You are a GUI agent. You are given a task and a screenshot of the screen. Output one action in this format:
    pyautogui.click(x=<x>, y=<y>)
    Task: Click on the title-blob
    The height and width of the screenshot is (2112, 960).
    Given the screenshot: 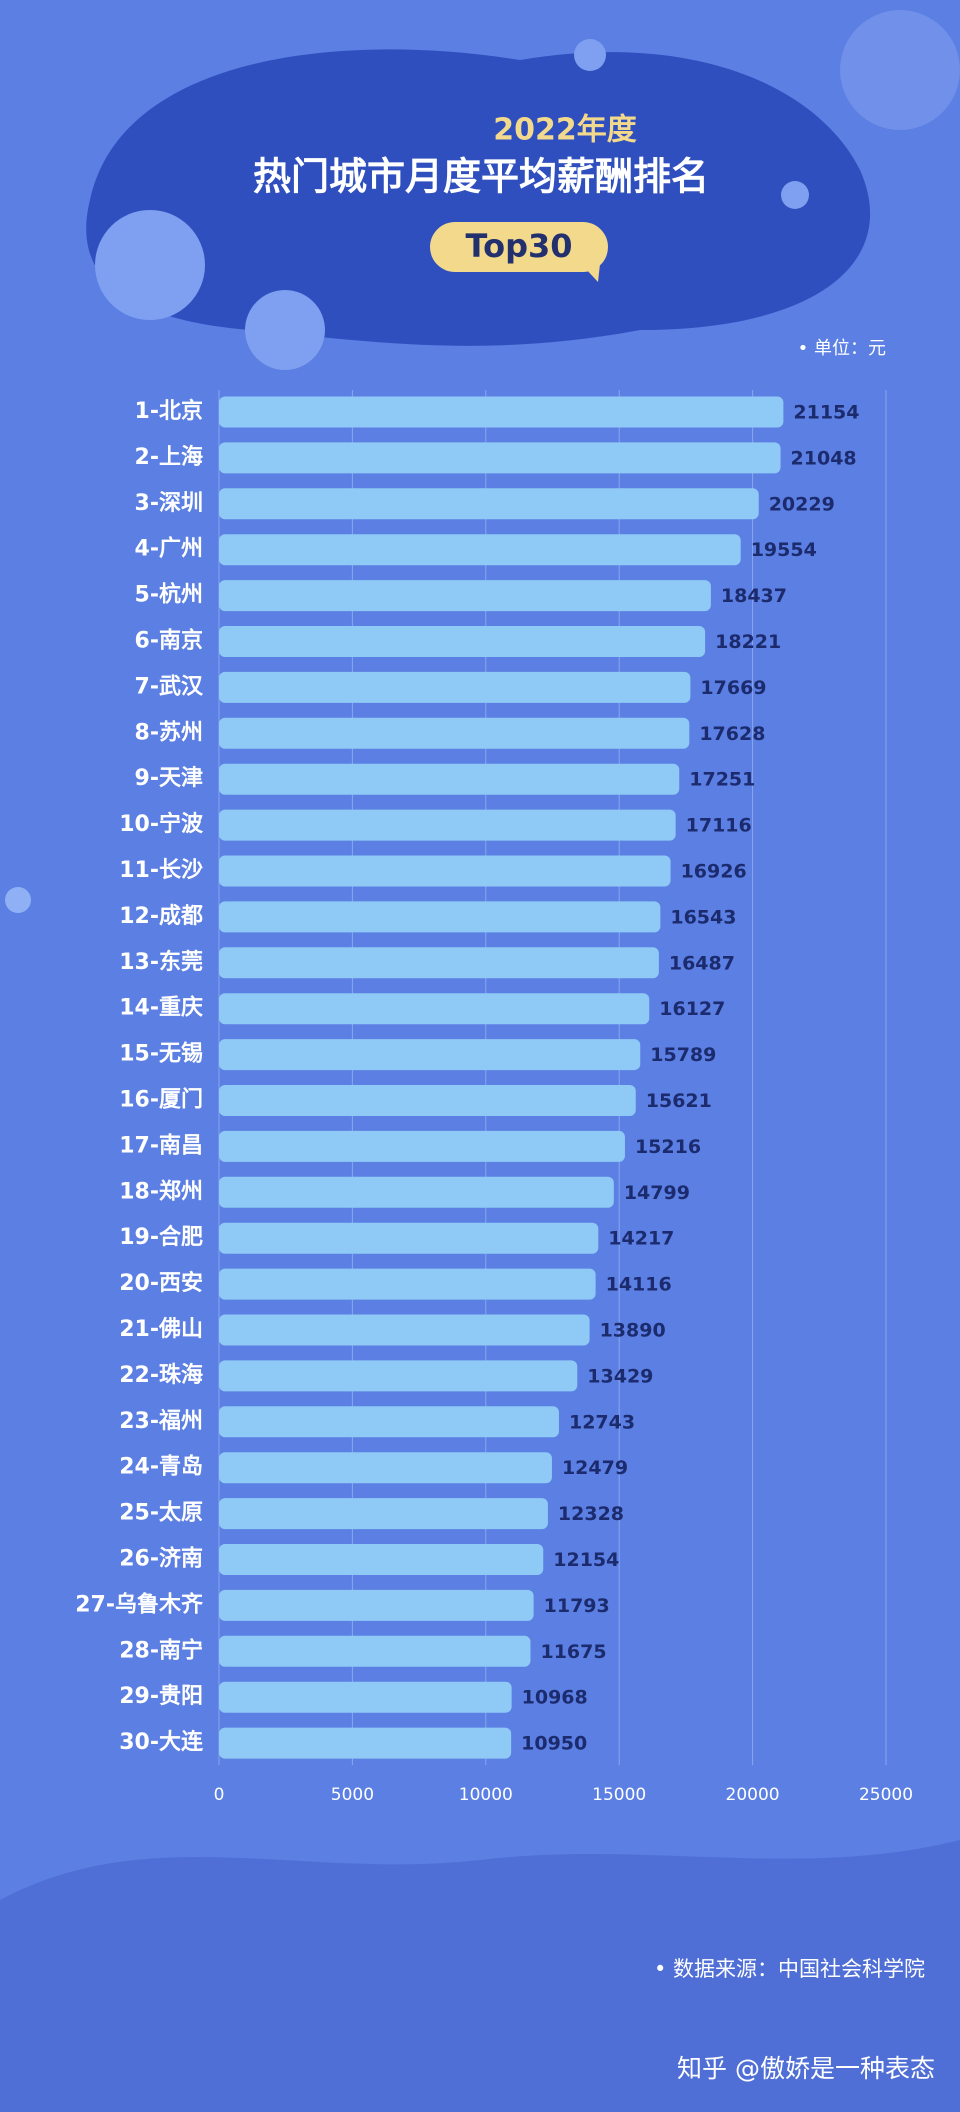 What is the action you would take?
    pyautogui.click(x=478, y=197)
    